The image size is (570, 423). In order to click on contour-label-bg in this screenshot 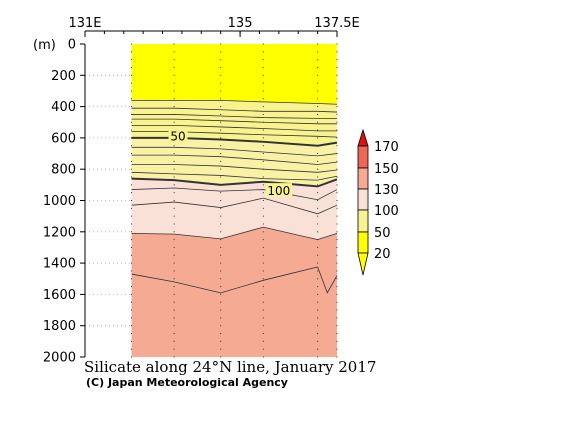, I will do `click(178, 135)`.